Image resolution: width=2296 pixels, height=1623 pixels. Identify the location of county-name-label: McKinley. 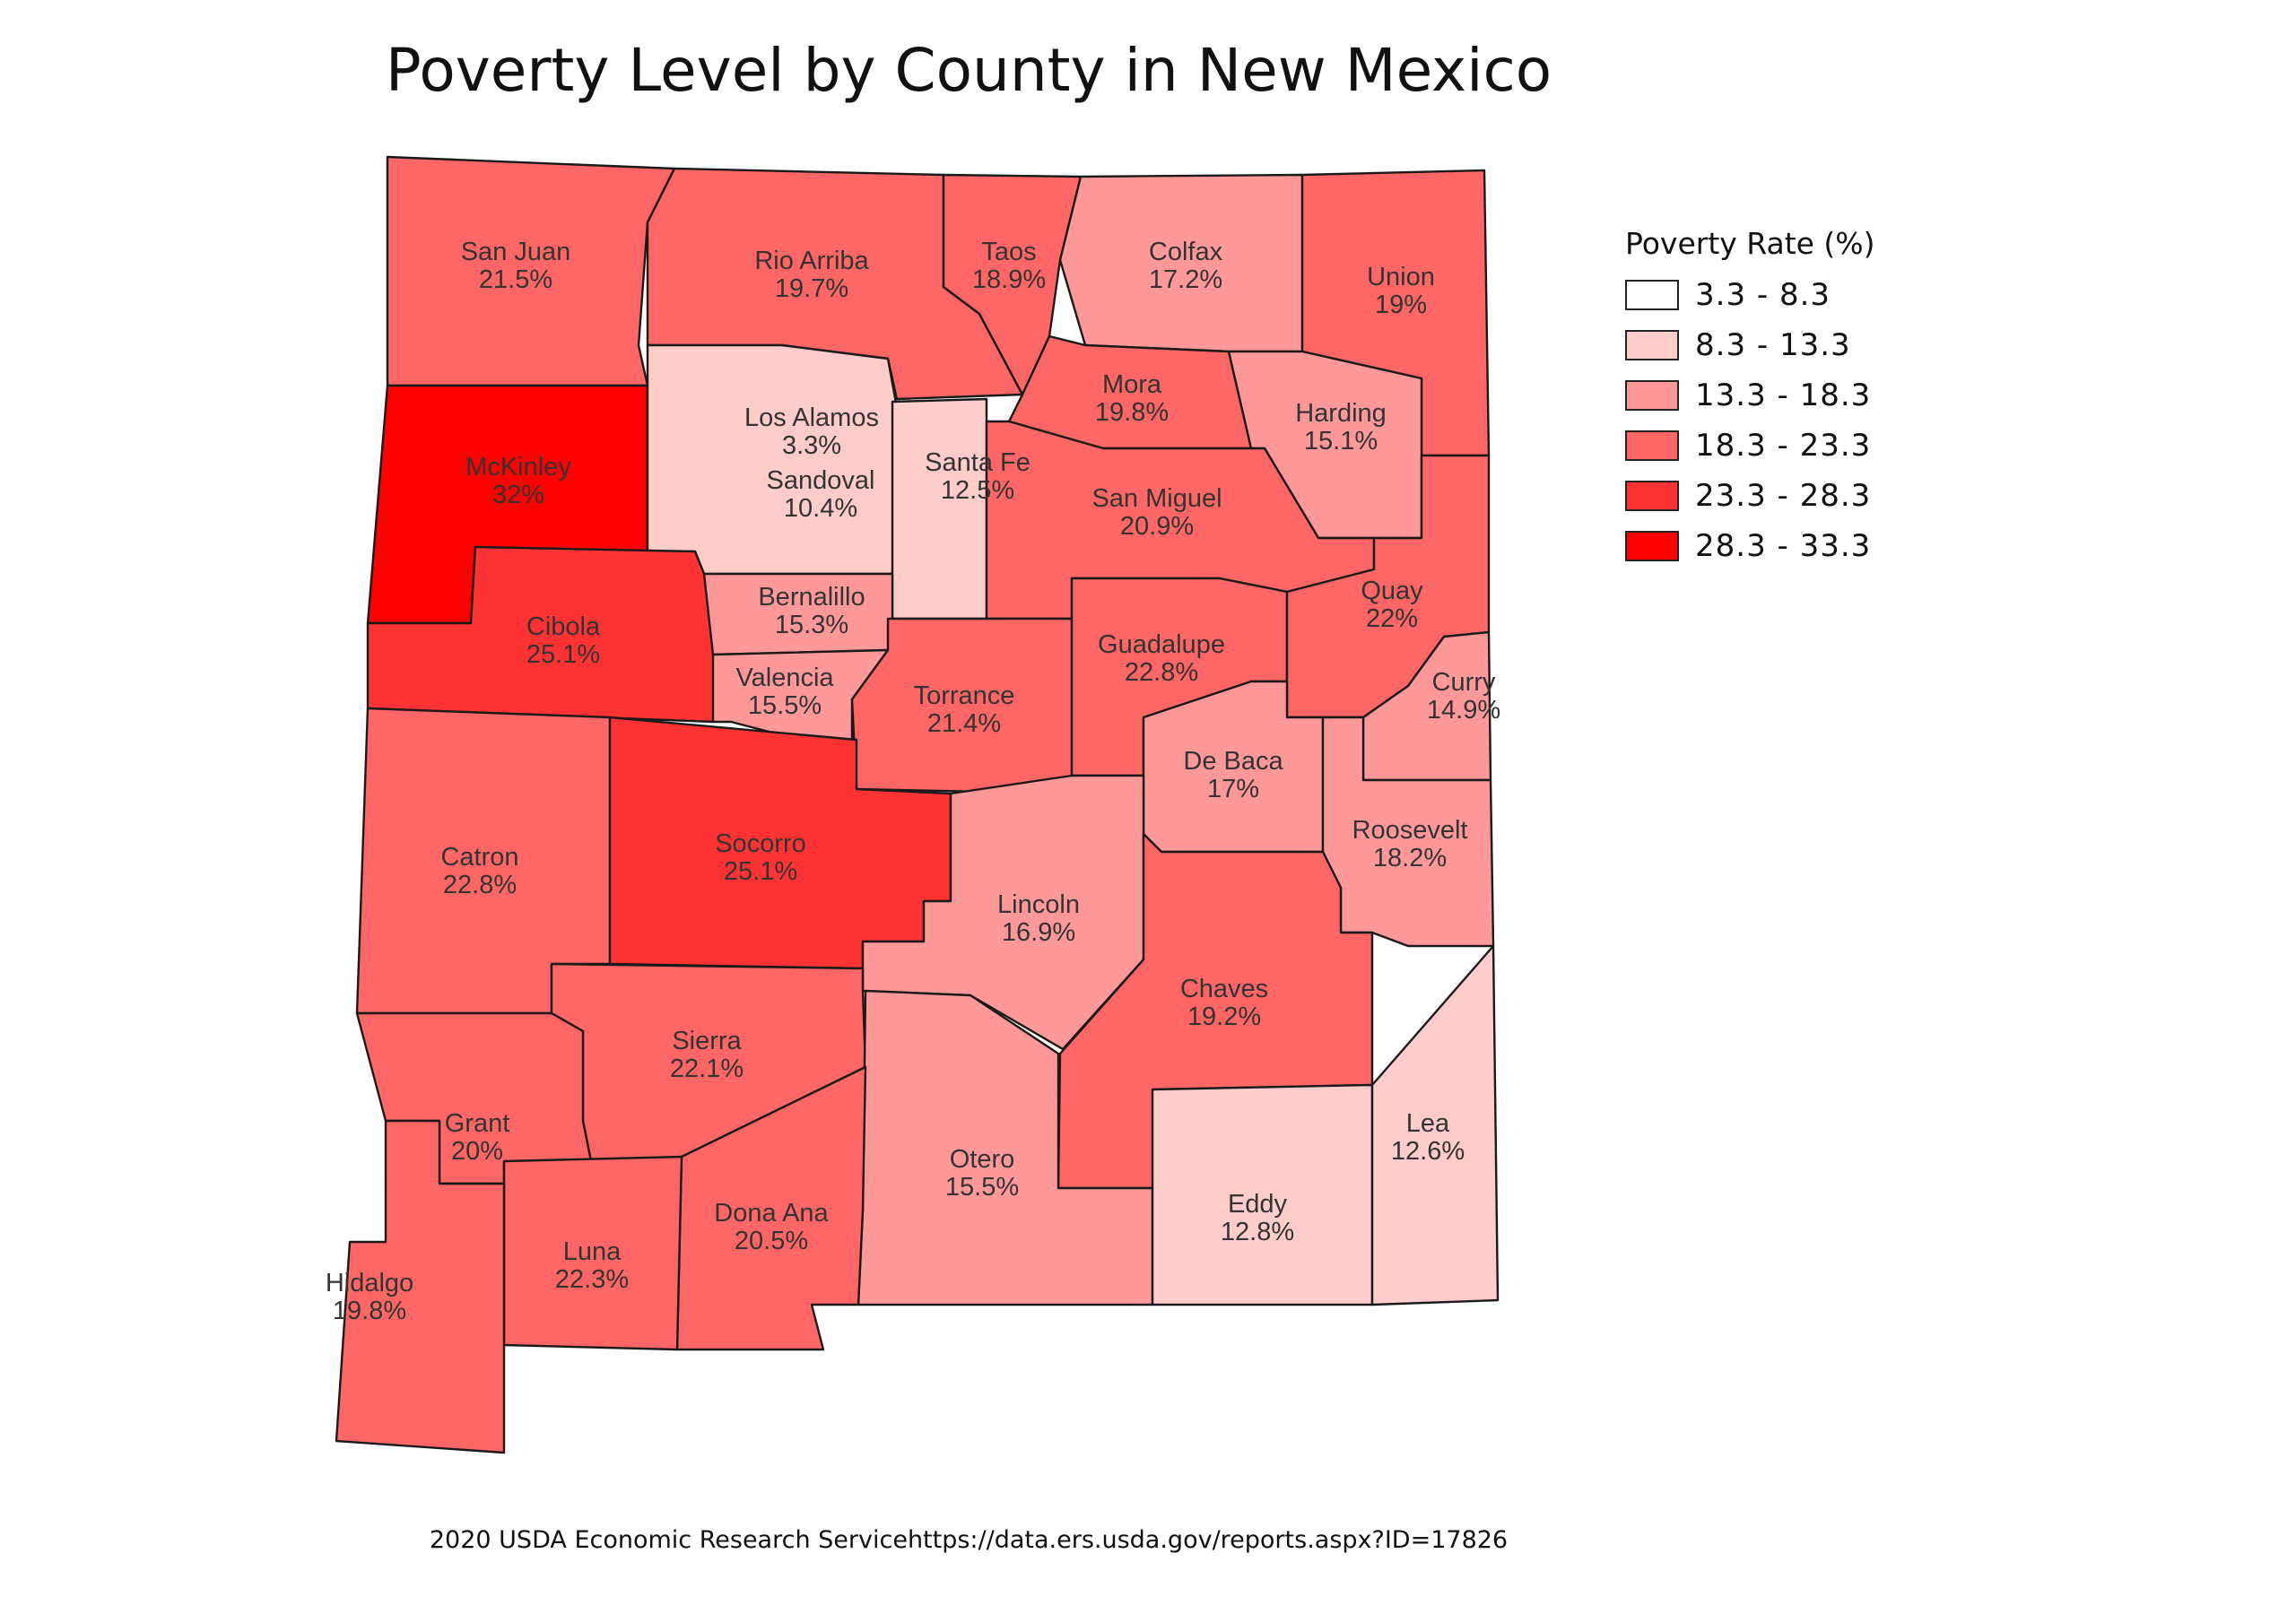
(518, 467).